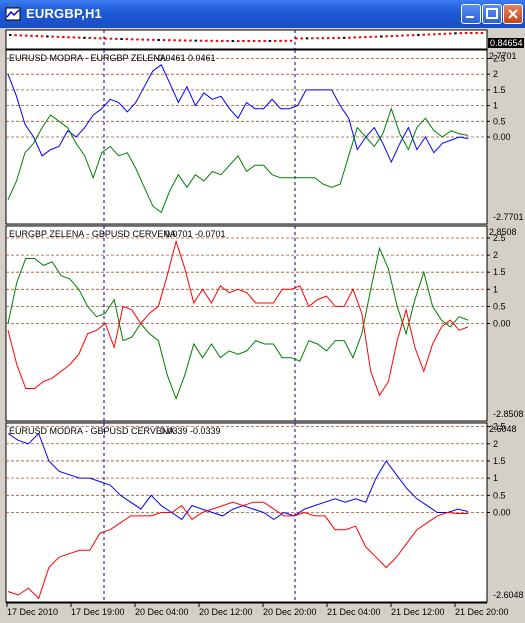  I want to click on title-bar: EURGBP,H1, so click(262, 14).